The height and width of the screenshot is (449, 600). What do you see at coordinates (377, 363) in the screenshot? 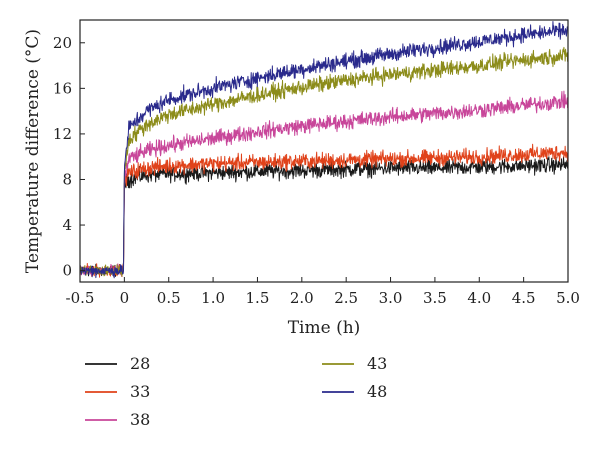
I see `legend-label-43: 43` at bounding box center [377, 363].